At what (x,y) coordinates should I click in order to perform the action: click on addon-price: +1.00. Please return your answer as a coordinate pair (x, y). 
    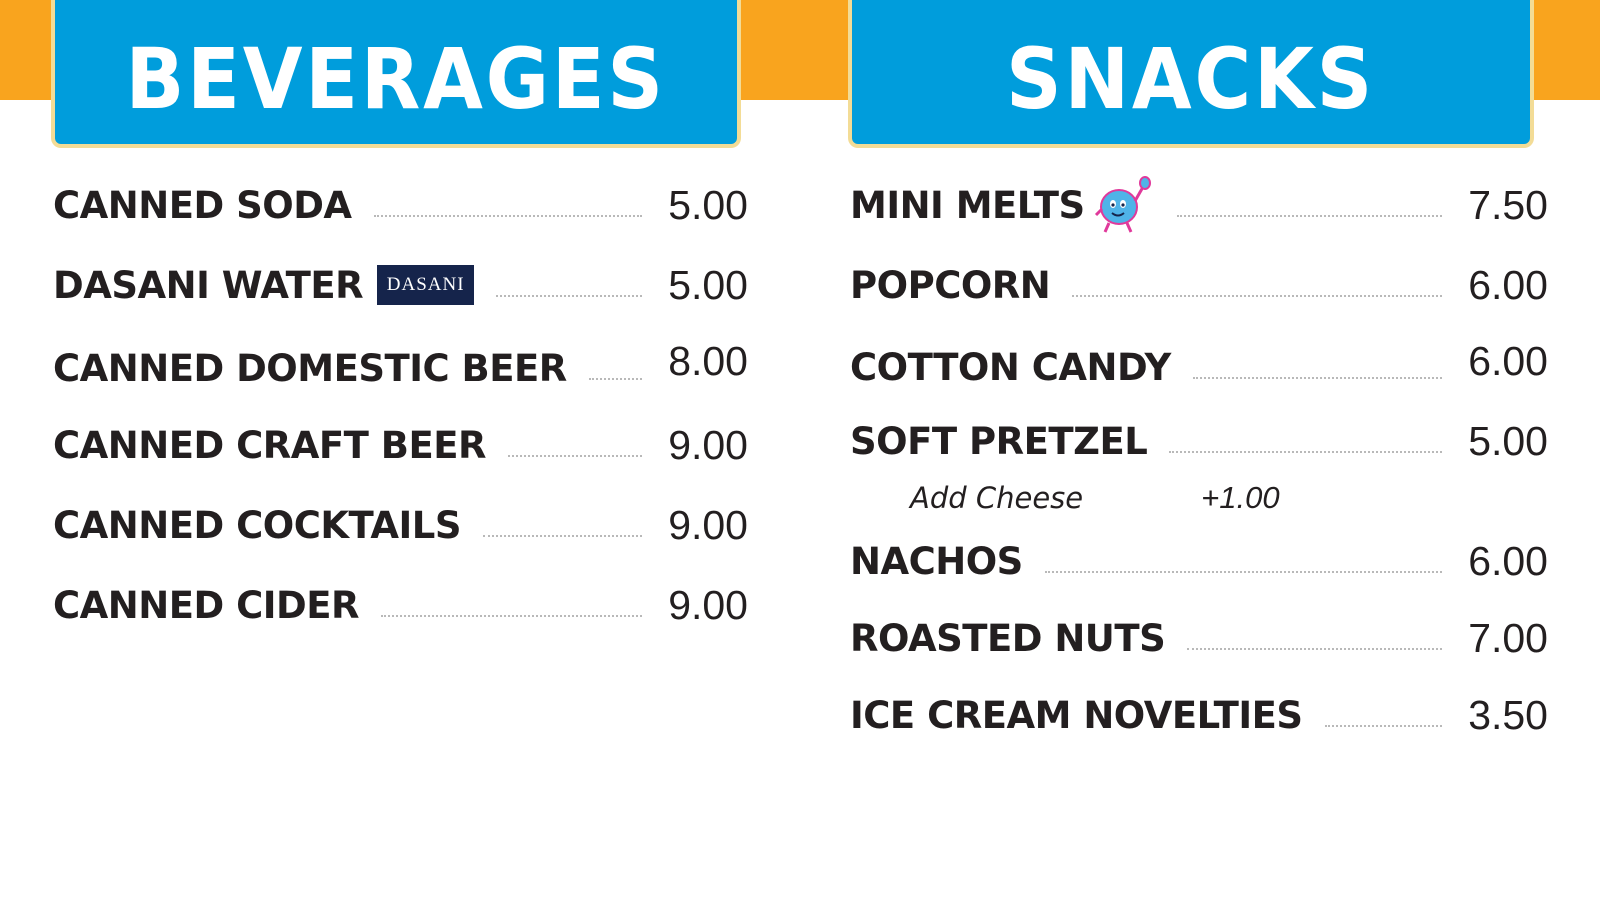
    Looking at the image, I should click on (1240, 497).